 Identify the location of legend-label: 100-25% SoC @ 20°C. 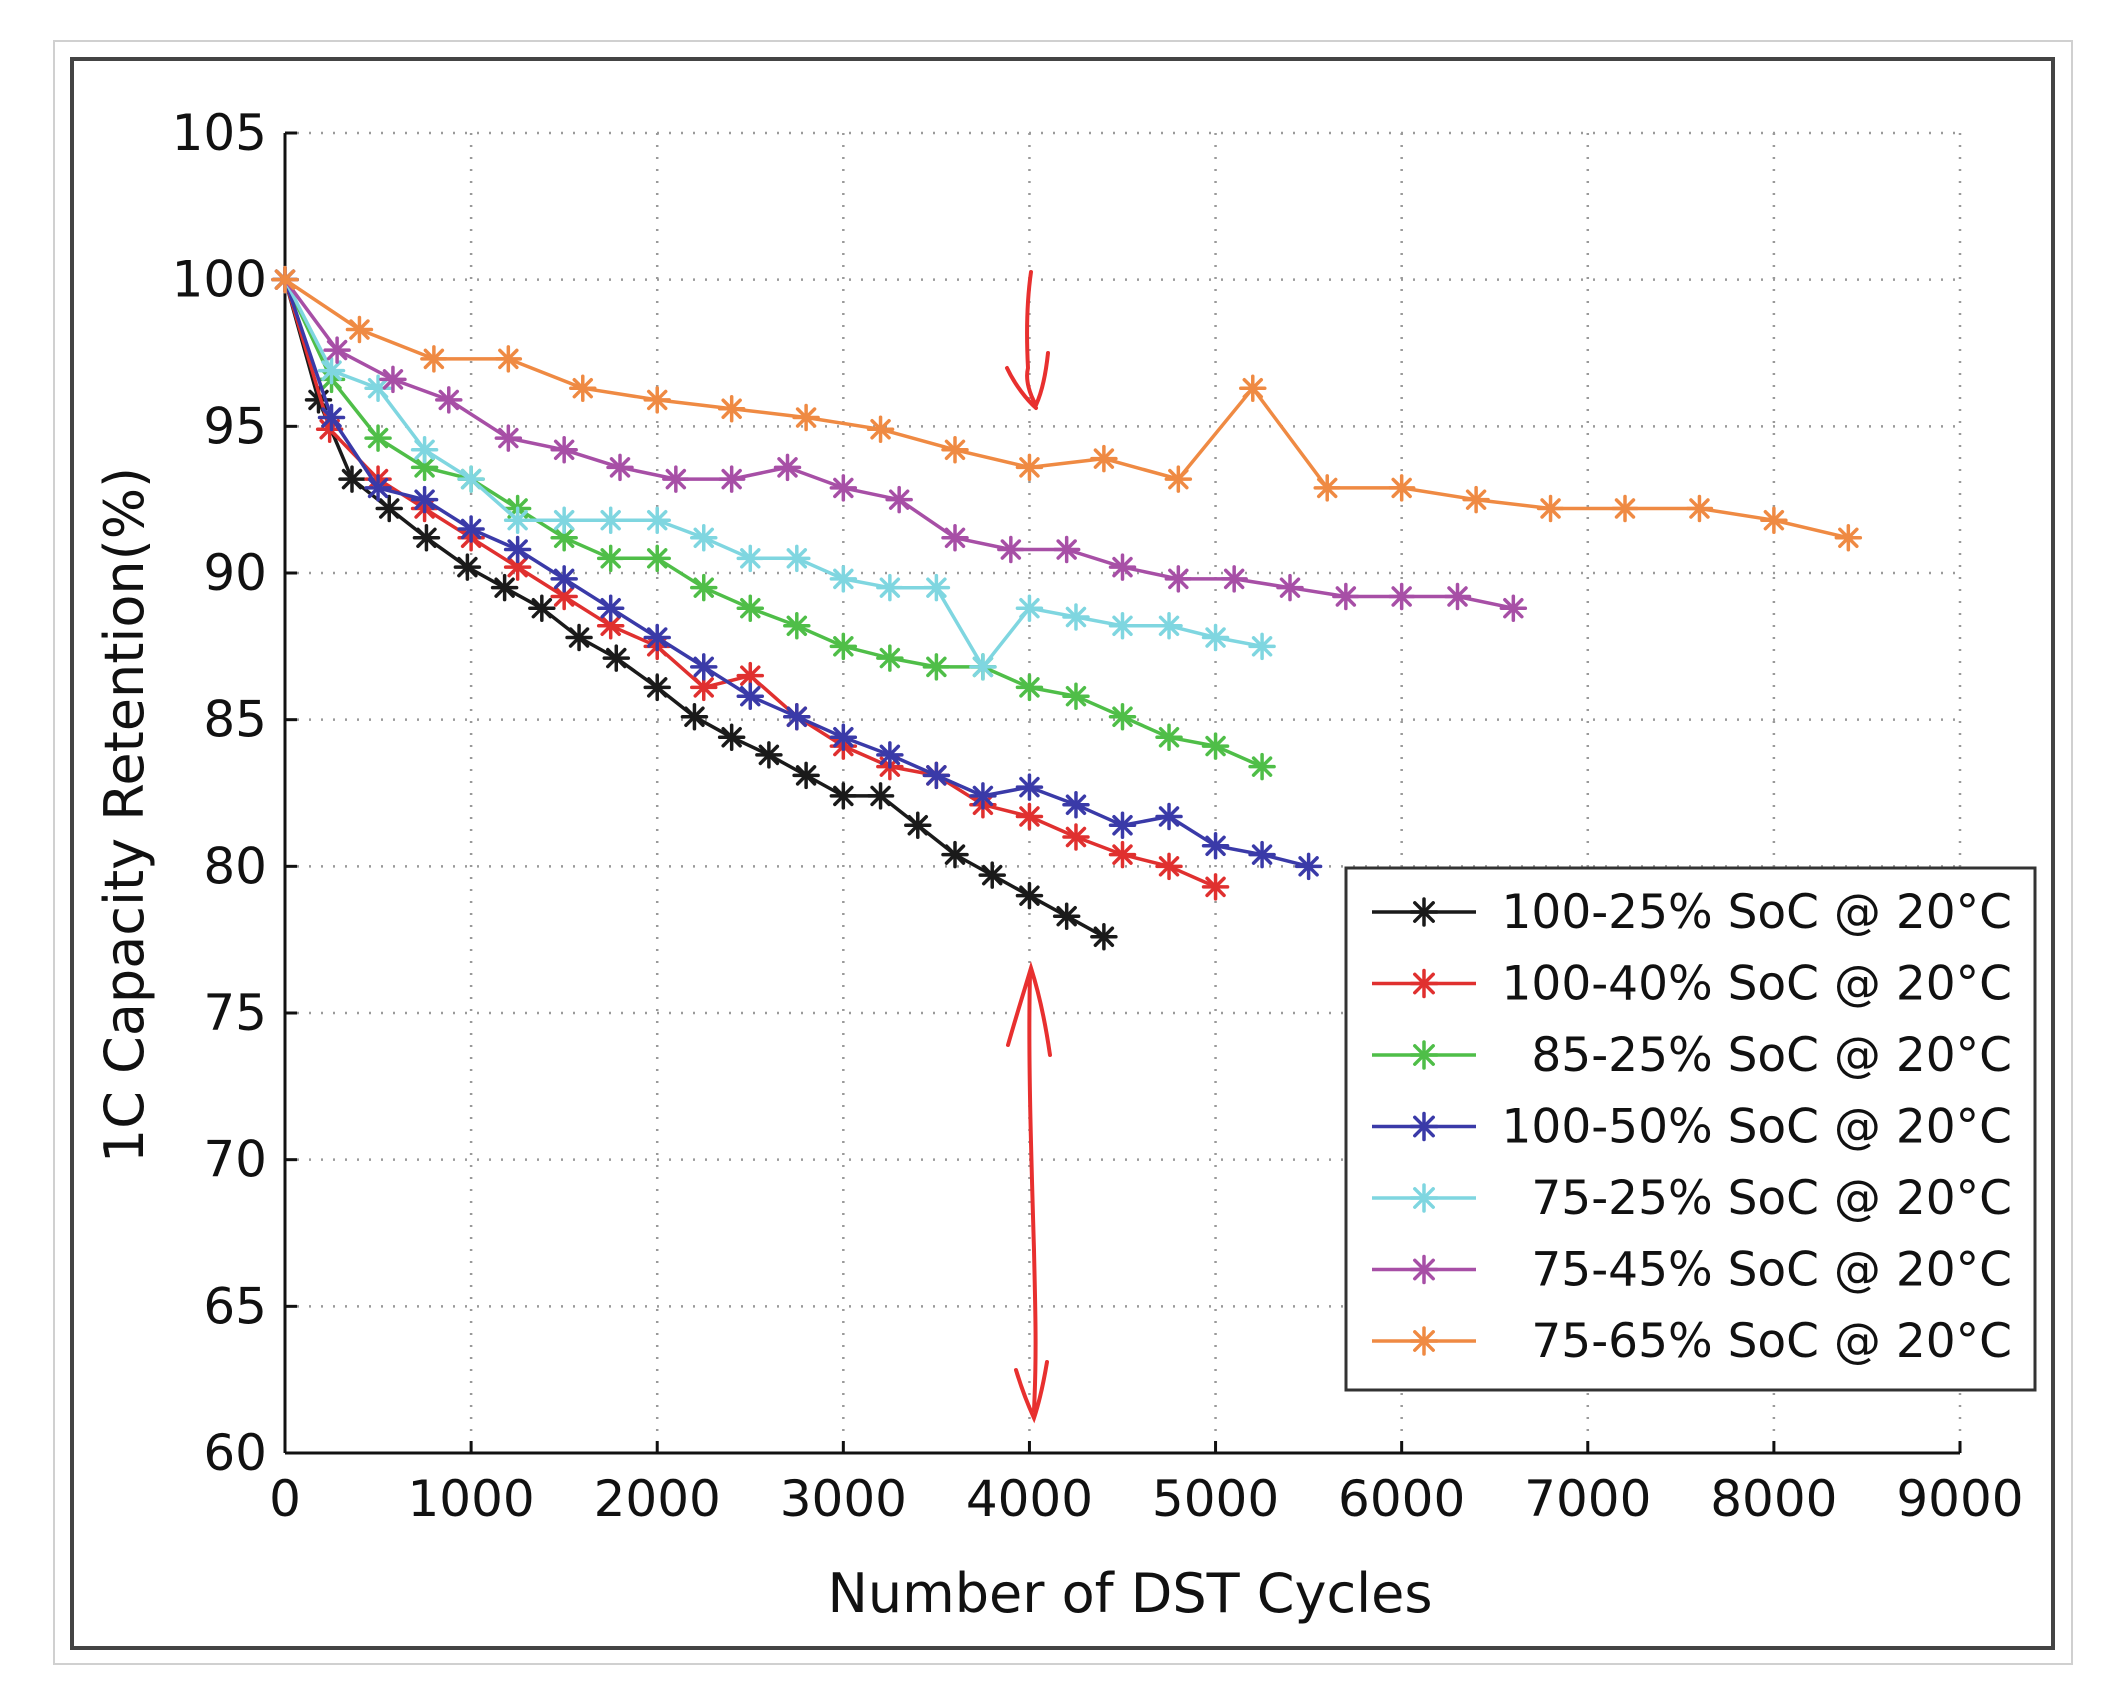
(1757, 912).